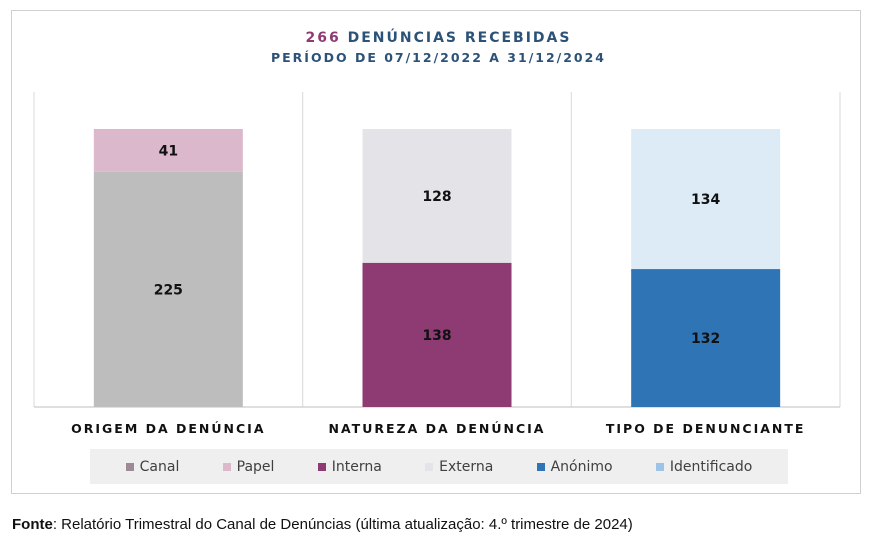 The width and height of the screenshot is (877, 559). I want to click on data-label: 128, so click(436, 197).